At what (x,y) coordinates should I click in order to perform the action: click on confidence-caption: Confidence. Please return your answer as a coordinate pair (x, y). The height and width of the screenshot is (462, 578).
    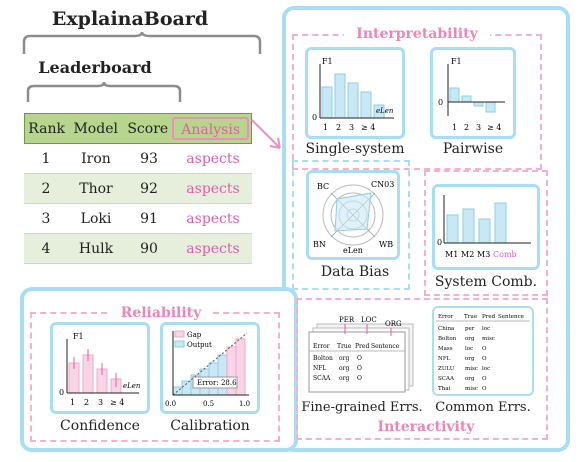
    Looking at the image, I should click on (100, 426).